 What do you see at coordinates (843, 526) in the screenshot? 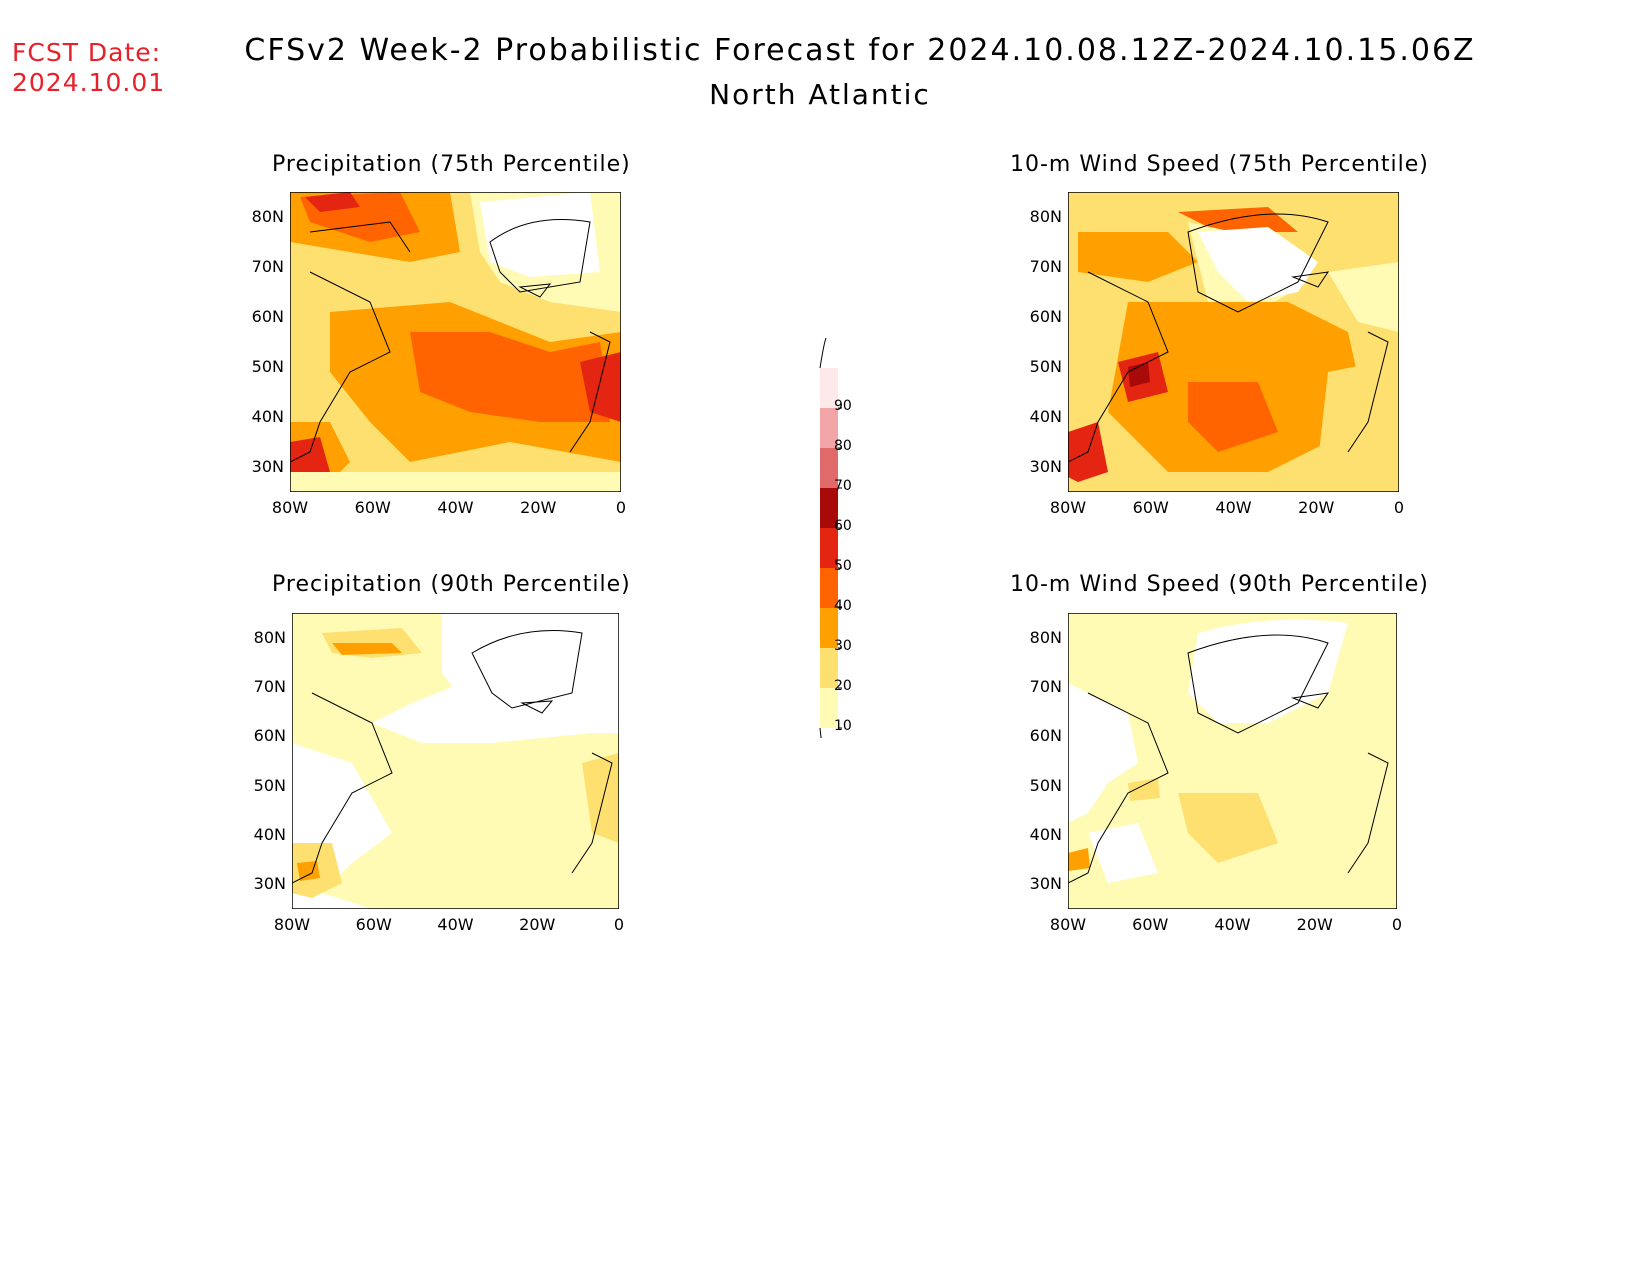
I see `legend-label: 60` at bounding box center [843, 526].